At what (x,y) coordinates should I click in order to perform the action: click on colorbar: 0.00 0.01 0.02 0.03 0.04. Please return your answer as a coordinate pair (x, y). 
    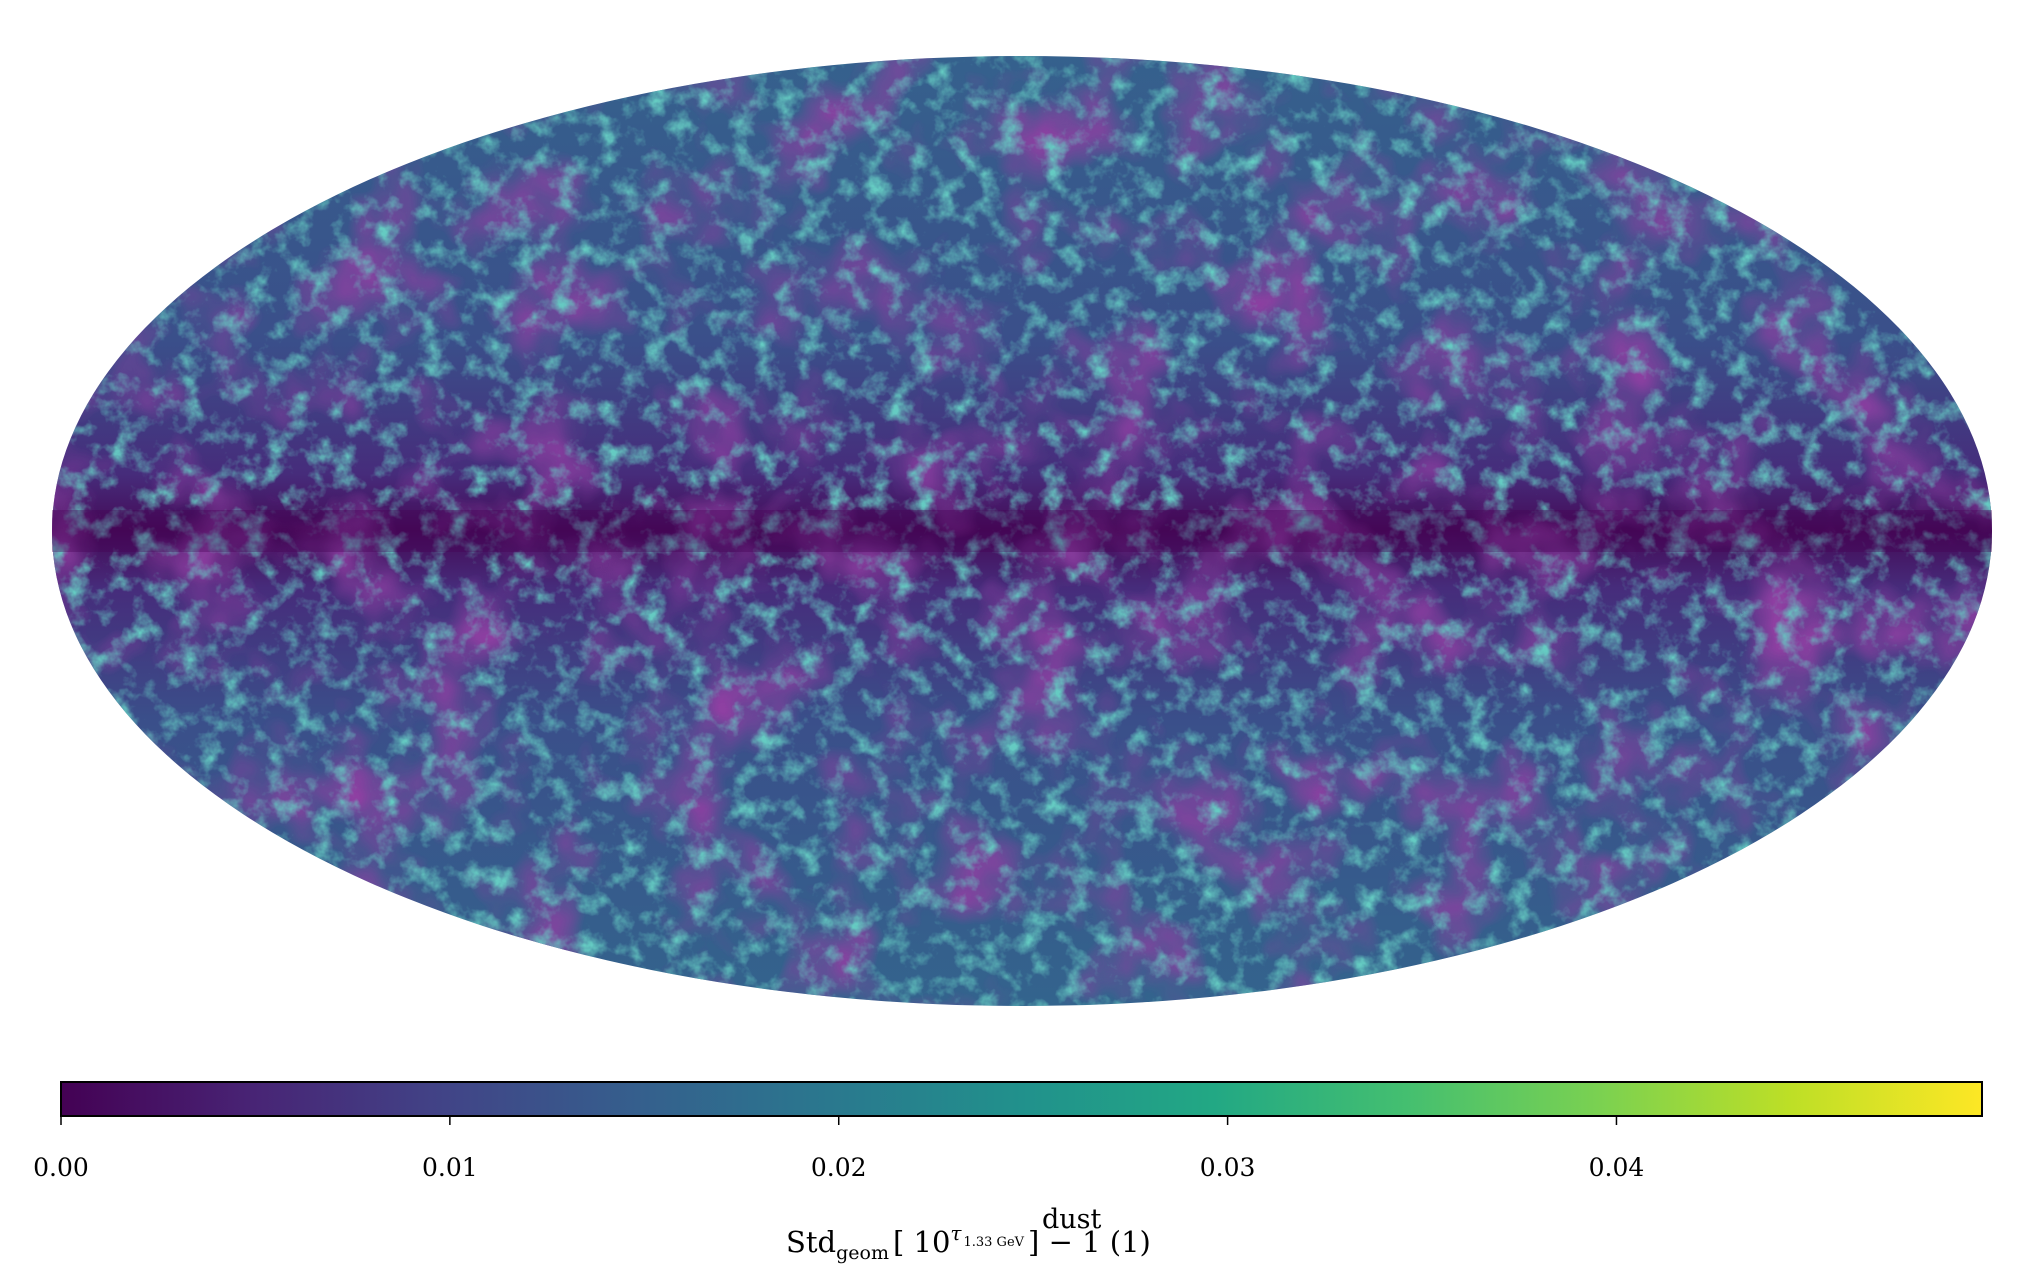
    Looking at the image, I should click on (1008, 1131).